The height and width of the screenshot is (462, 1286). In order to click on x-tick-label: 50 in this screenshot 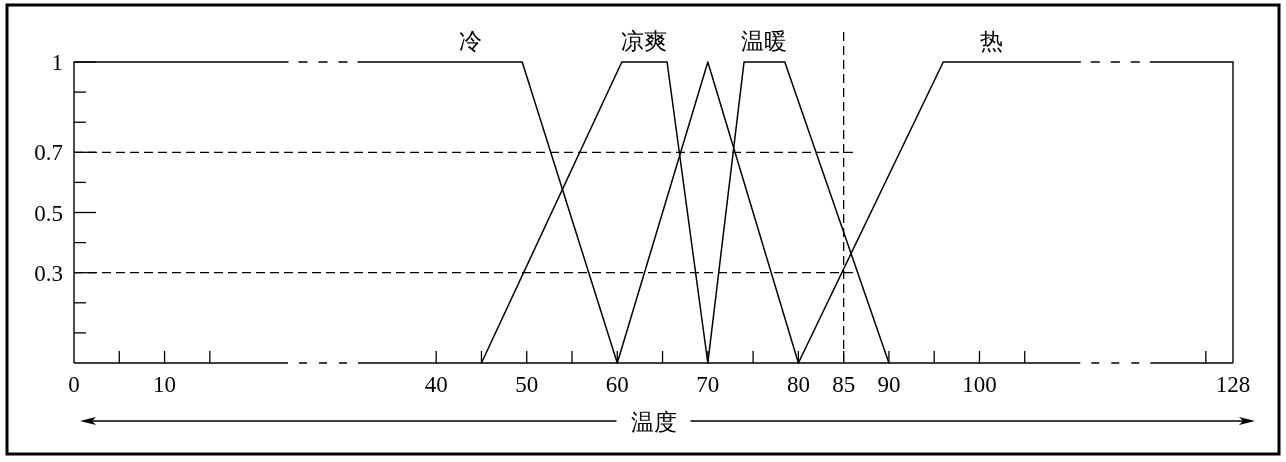, I will do `click(527, 384)`.